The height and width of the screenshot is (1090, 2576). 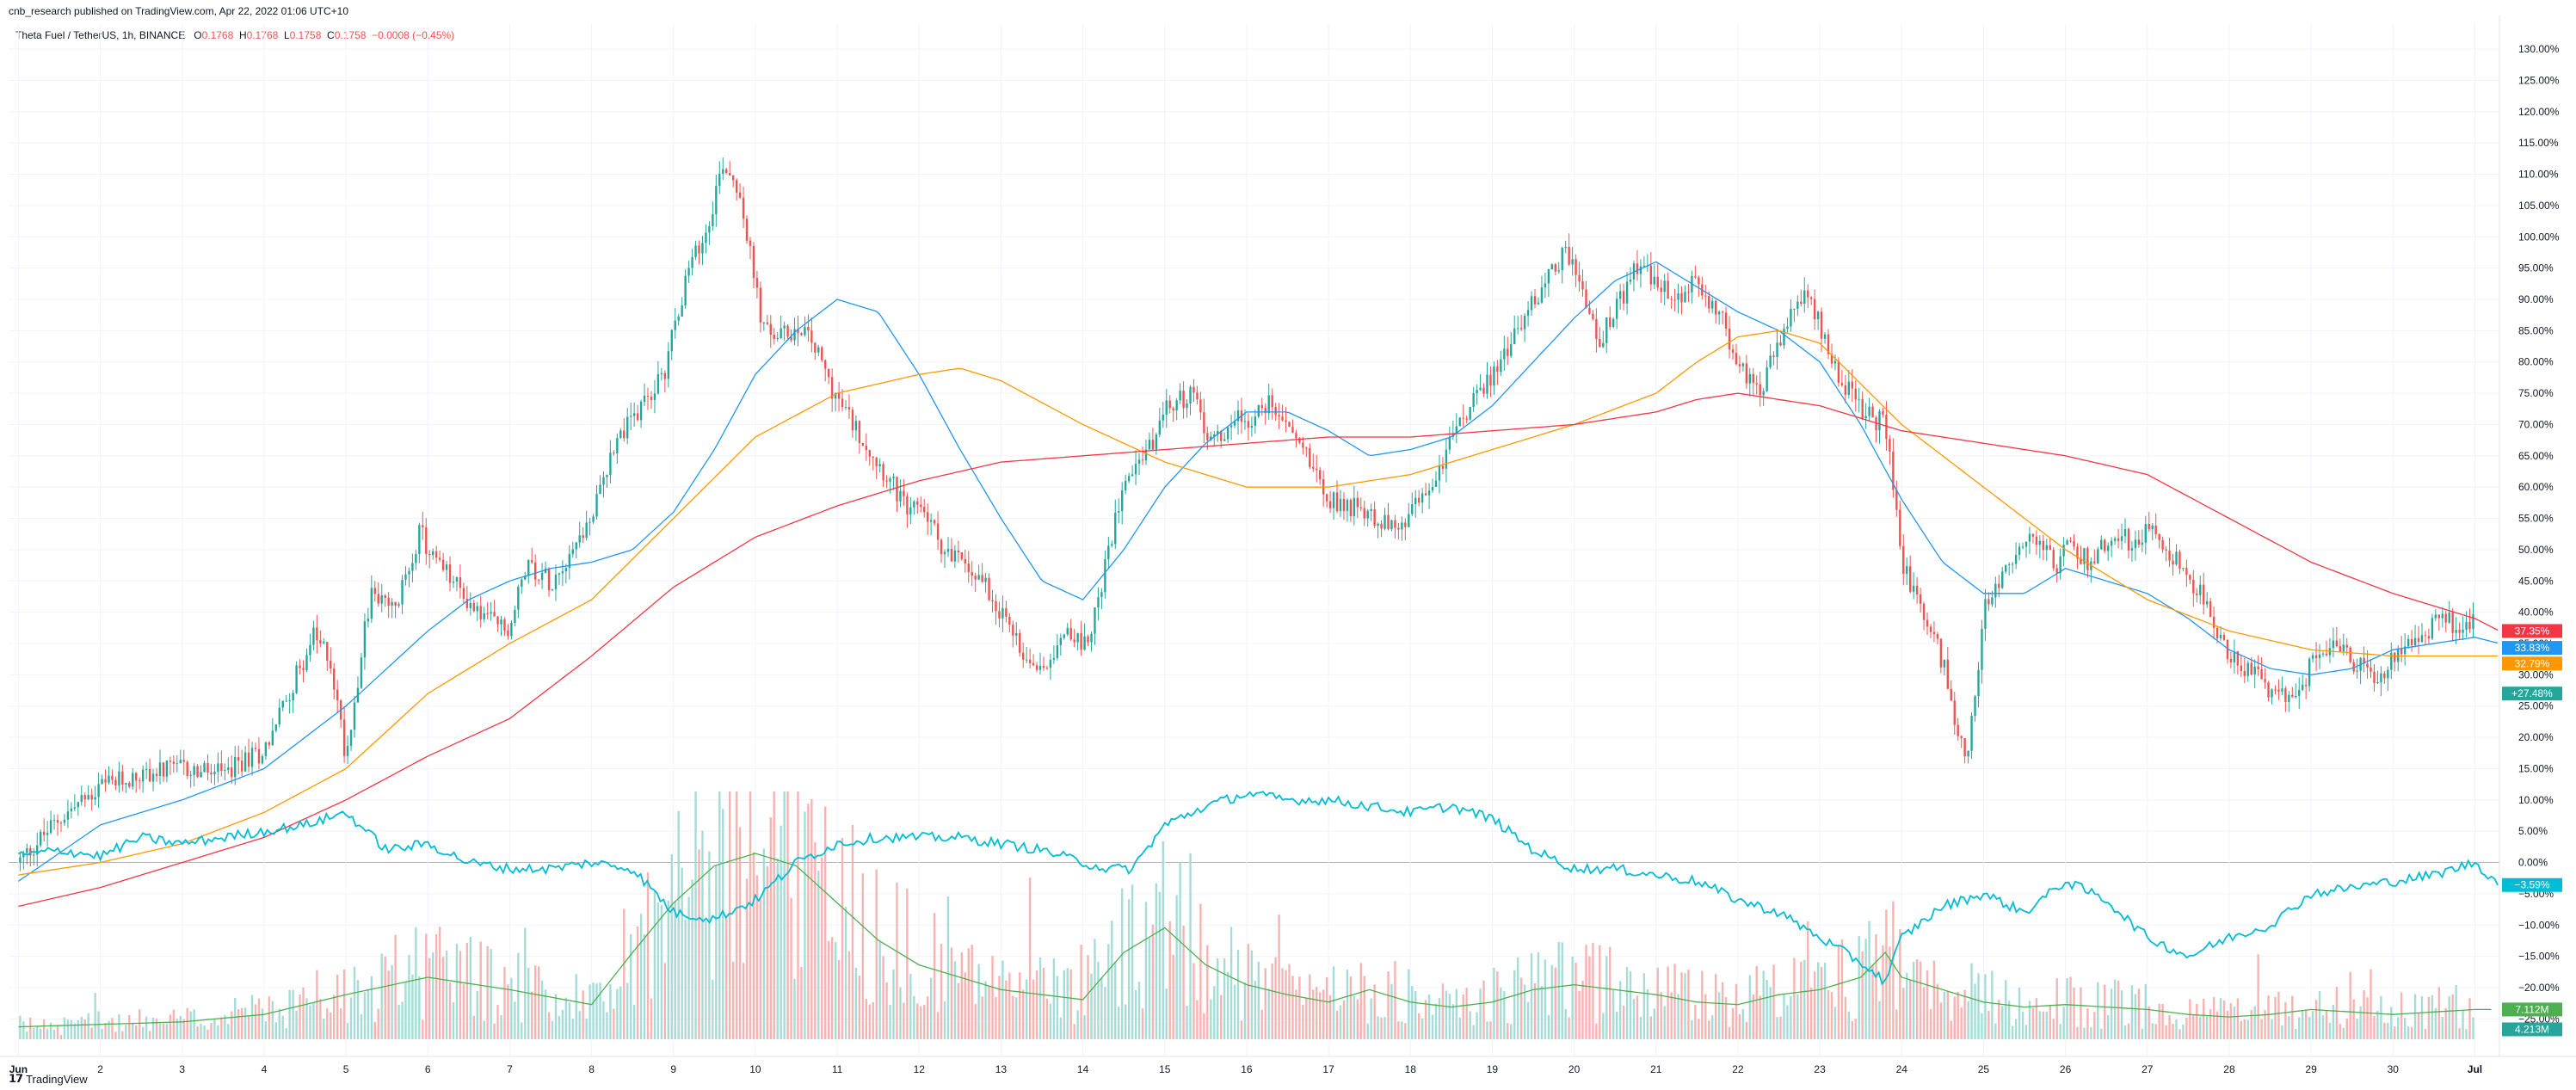 I want to click on y-tick-label: 50.00%, so click(x=2536, y=550).